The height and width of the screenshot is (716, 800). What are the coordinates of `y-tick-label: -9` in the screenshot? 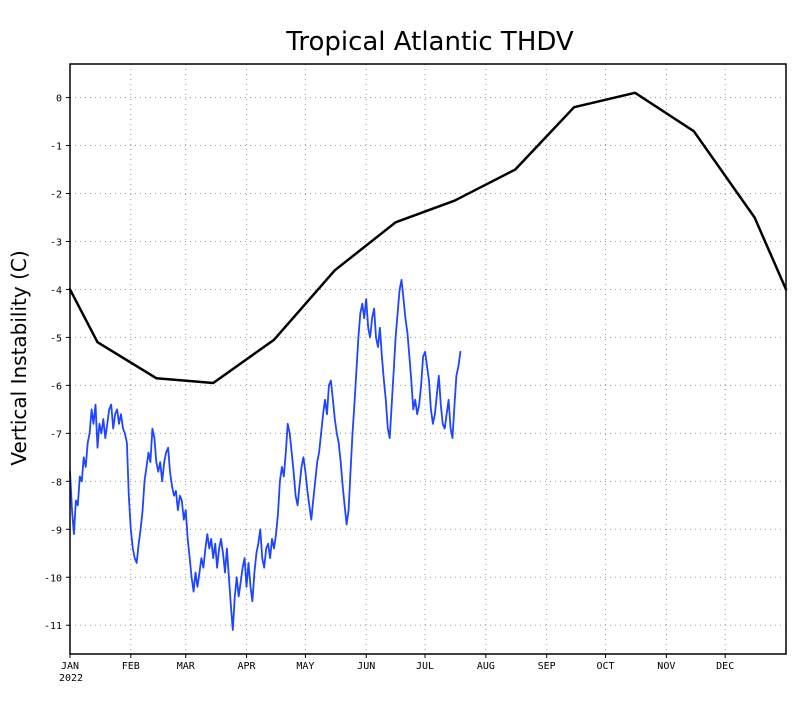 It's located at (56, 530).